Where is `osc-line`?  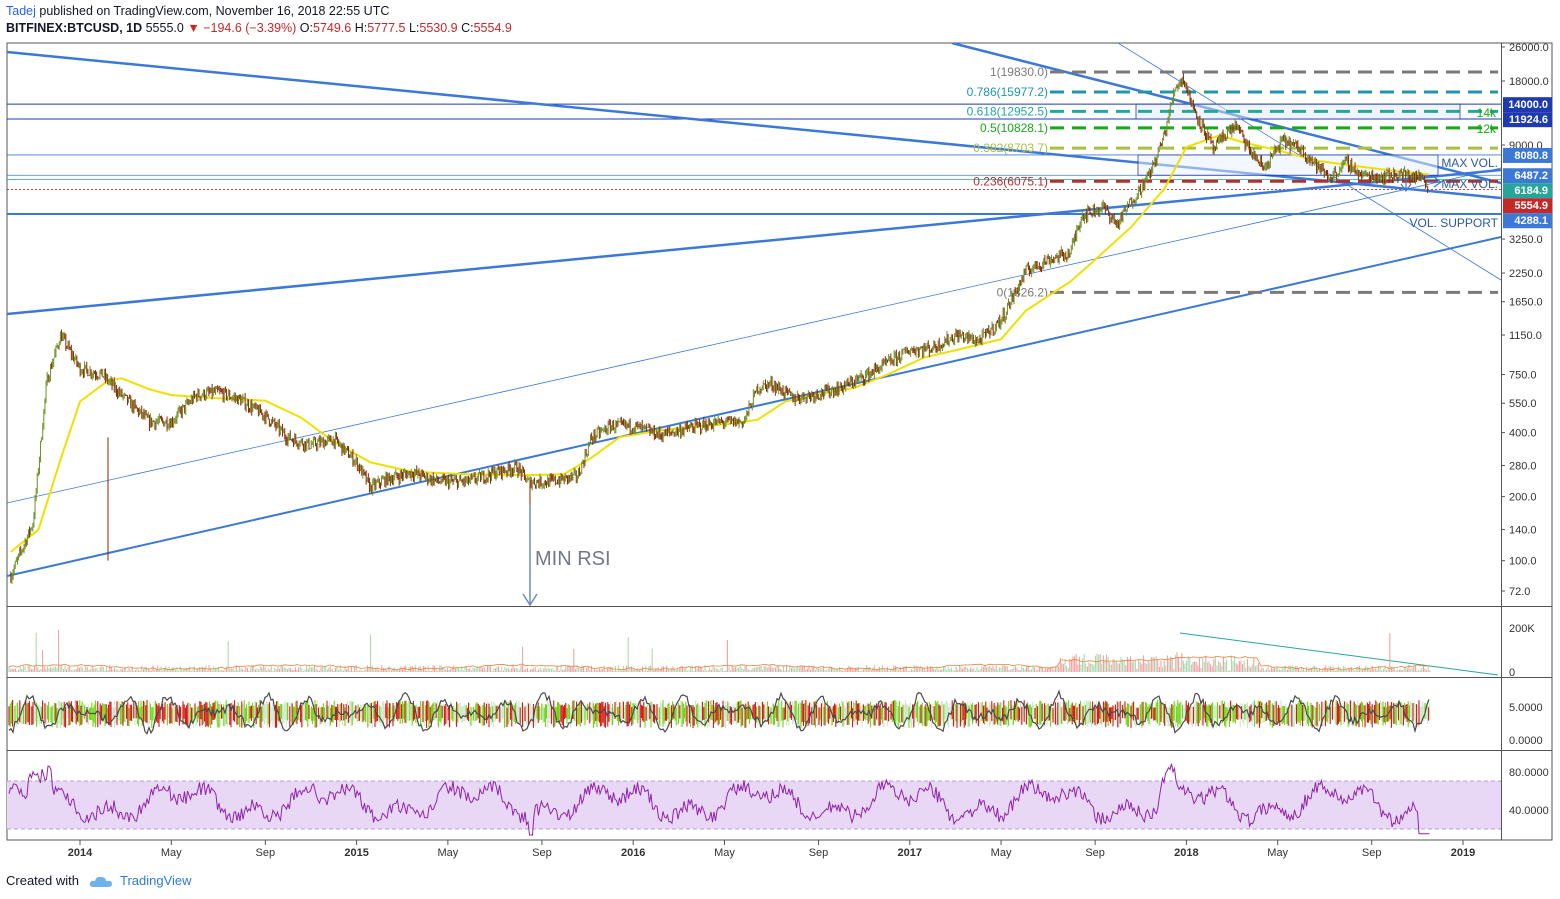 osc-line is located at coordinates (719, 712).